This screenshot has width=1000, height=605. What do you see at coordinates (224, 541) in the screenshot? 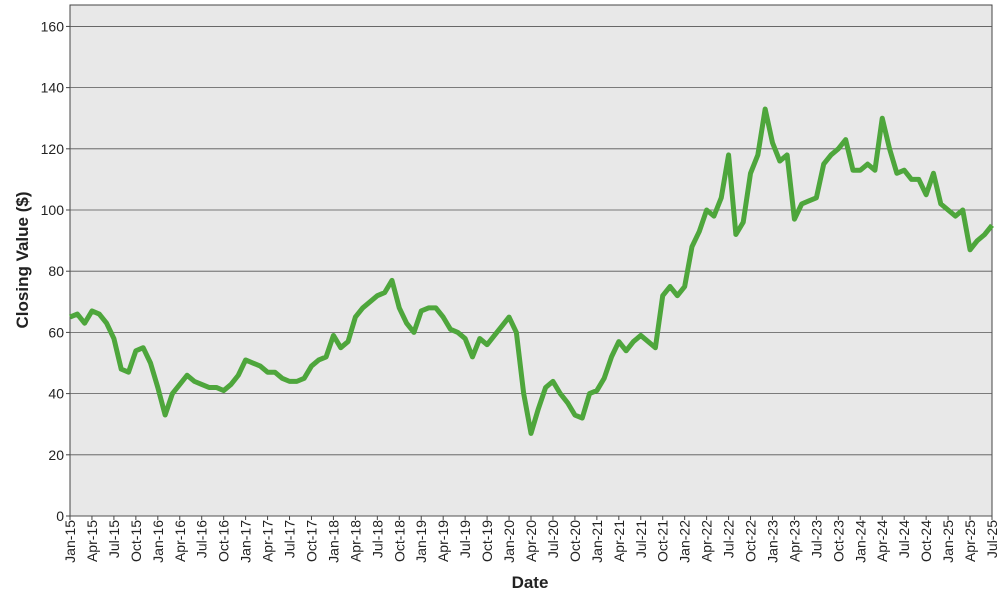
I see `x-tick-label: Oct-16` at bounding box center [224, 541].